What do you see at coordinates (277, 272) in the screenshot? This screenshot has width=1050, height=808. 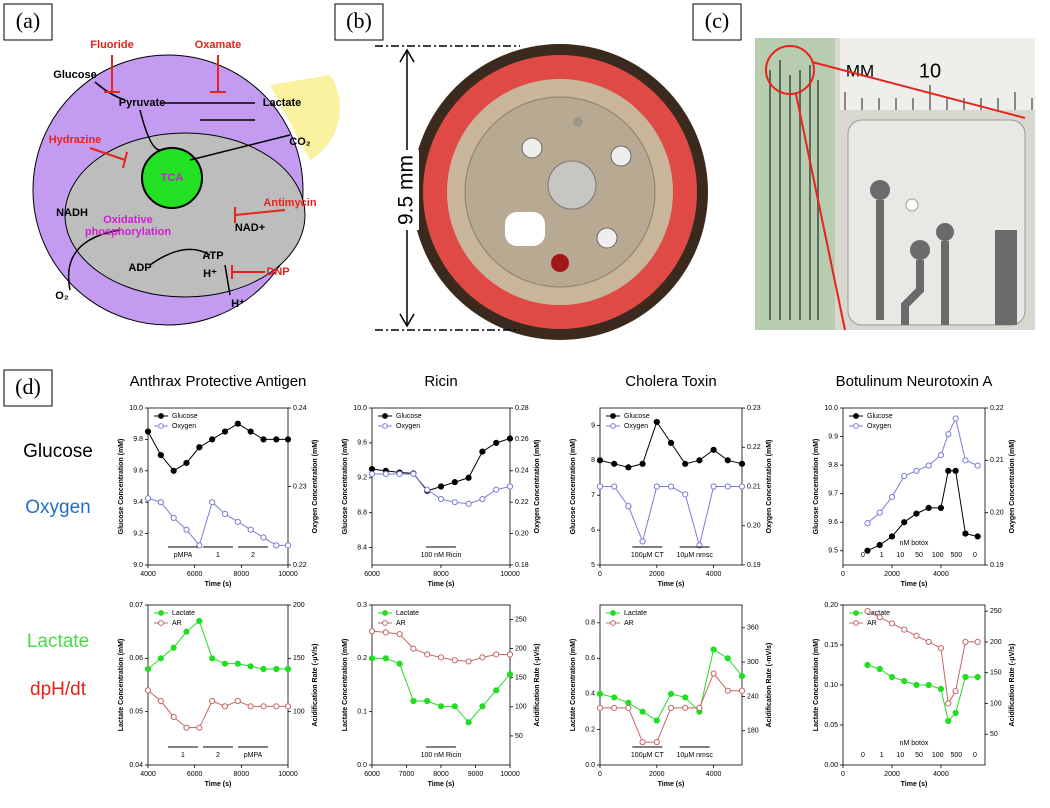 I see `inhibitor: DNP` at bounding box center [277, 272].